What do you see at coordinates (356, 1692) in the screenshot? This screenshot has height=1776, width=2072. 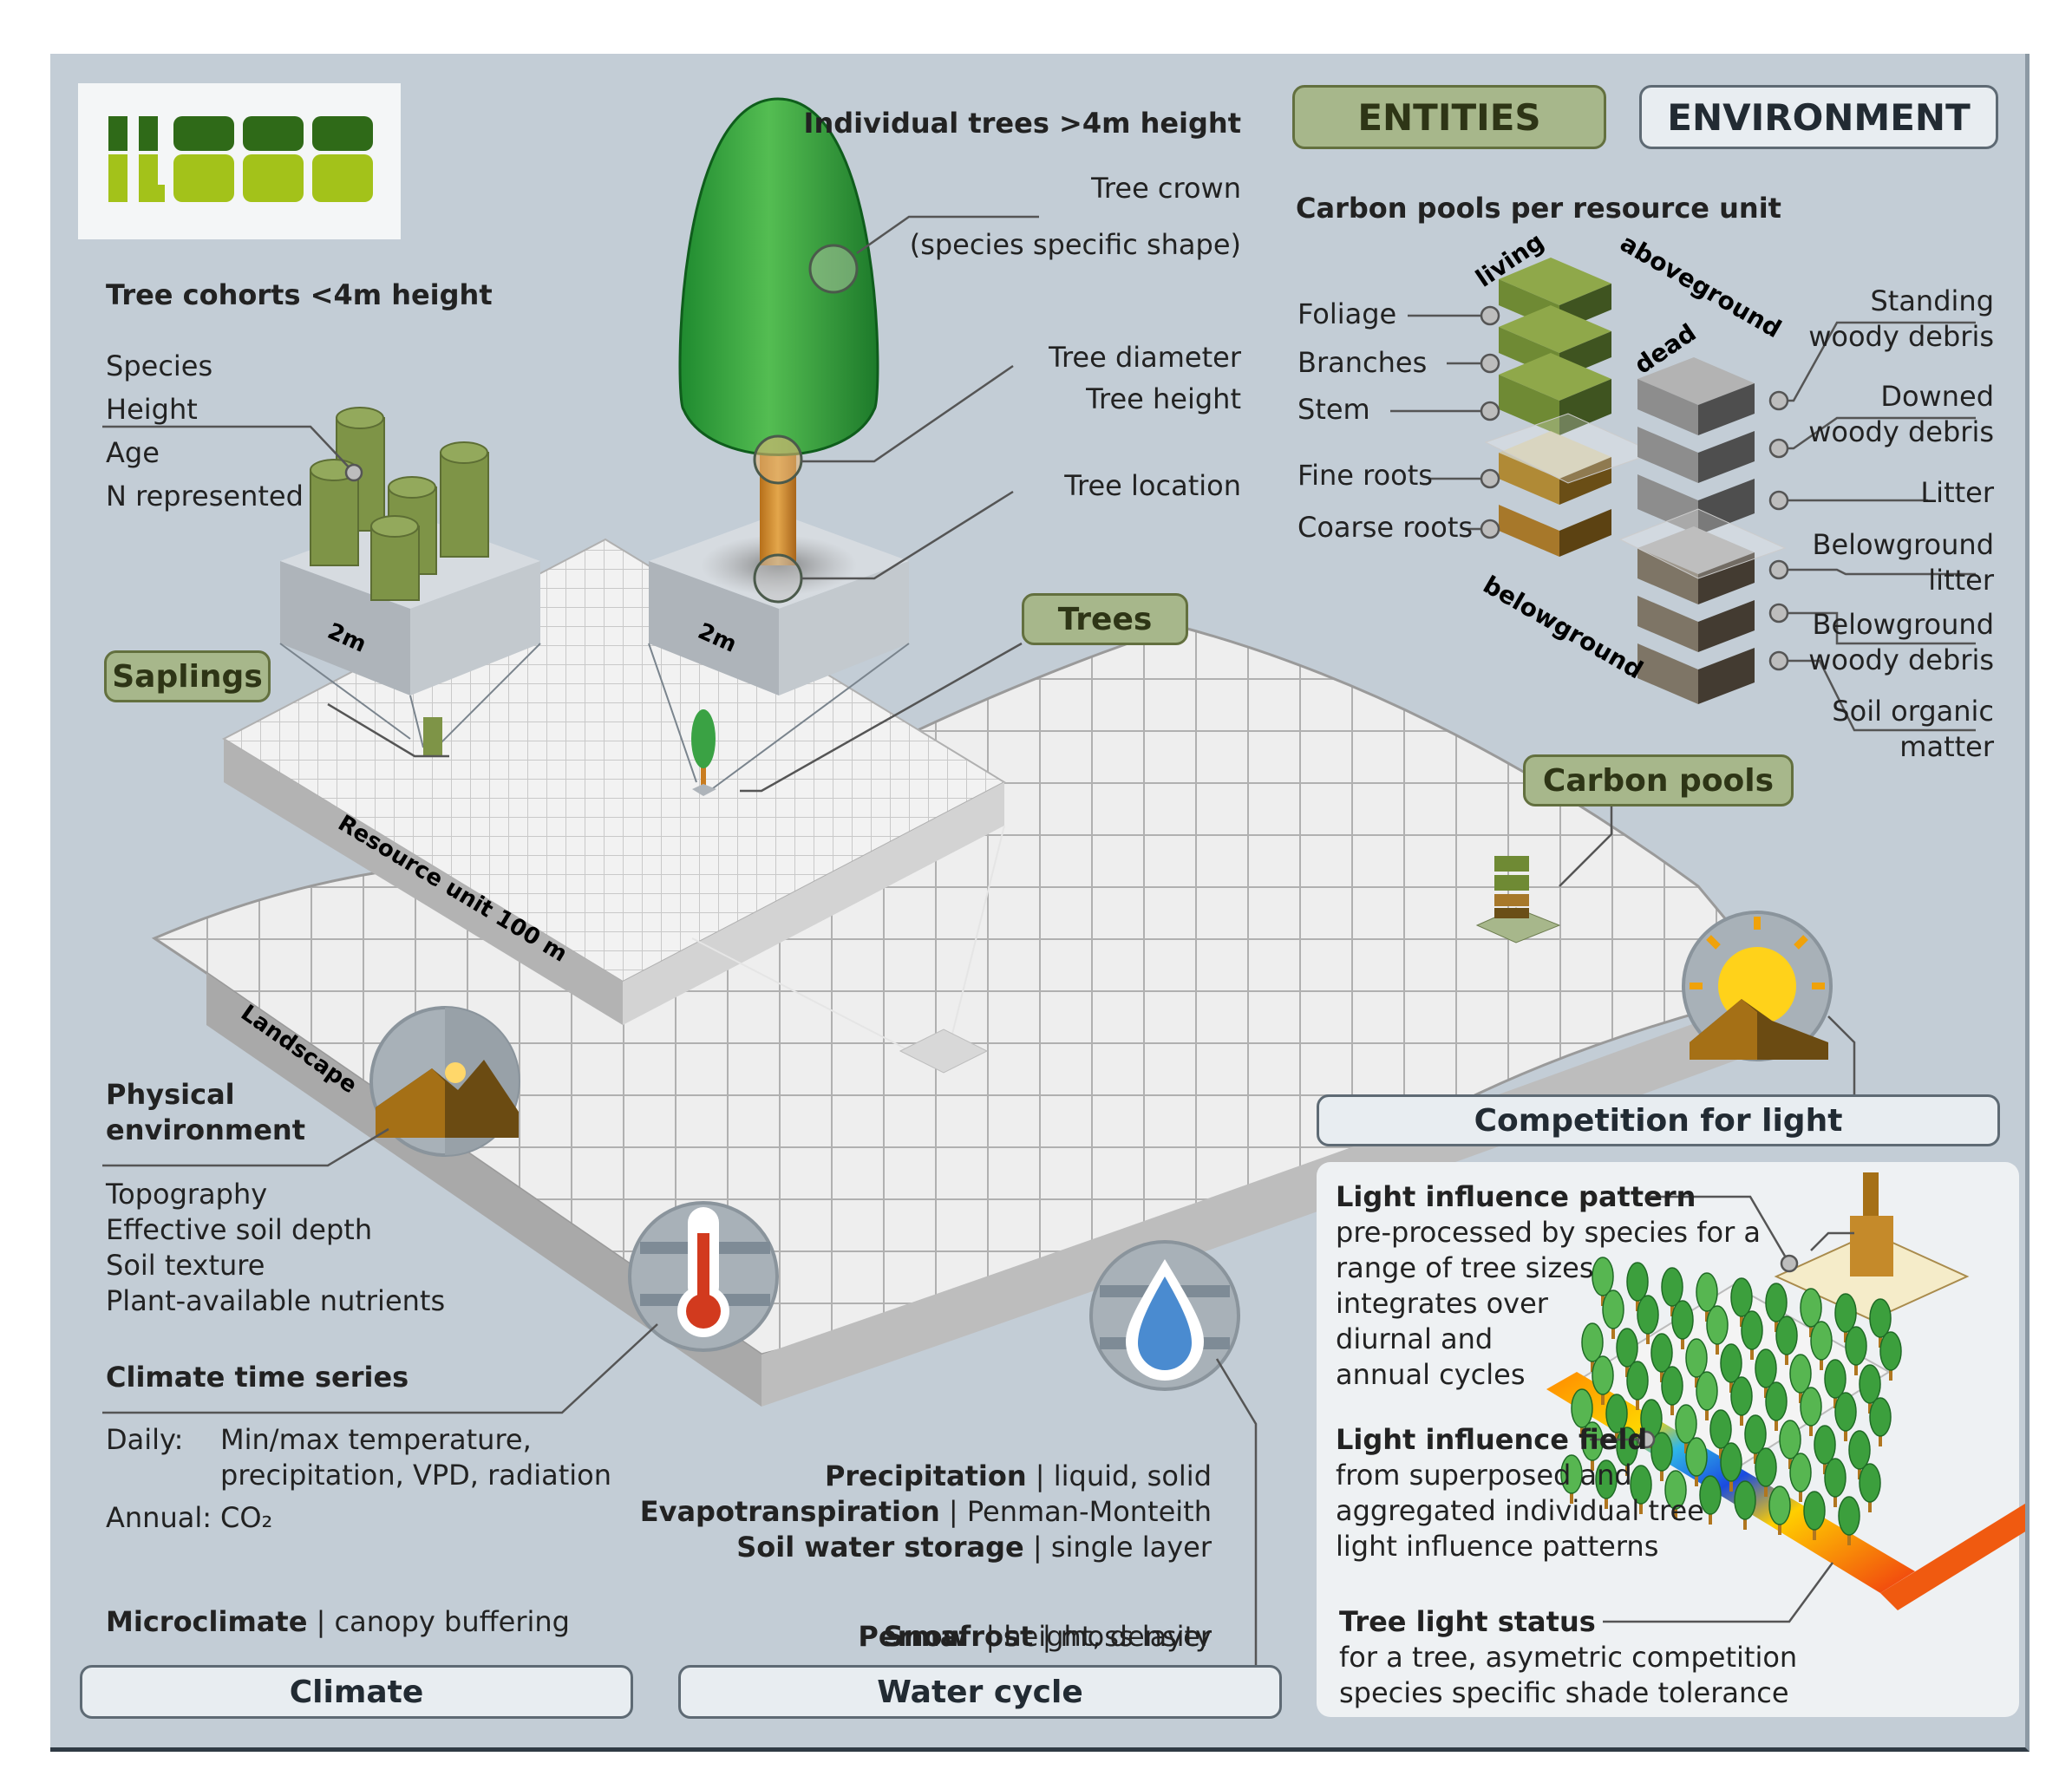 I see `climate-section-label: Climate` at bounding box center [356, 1692].